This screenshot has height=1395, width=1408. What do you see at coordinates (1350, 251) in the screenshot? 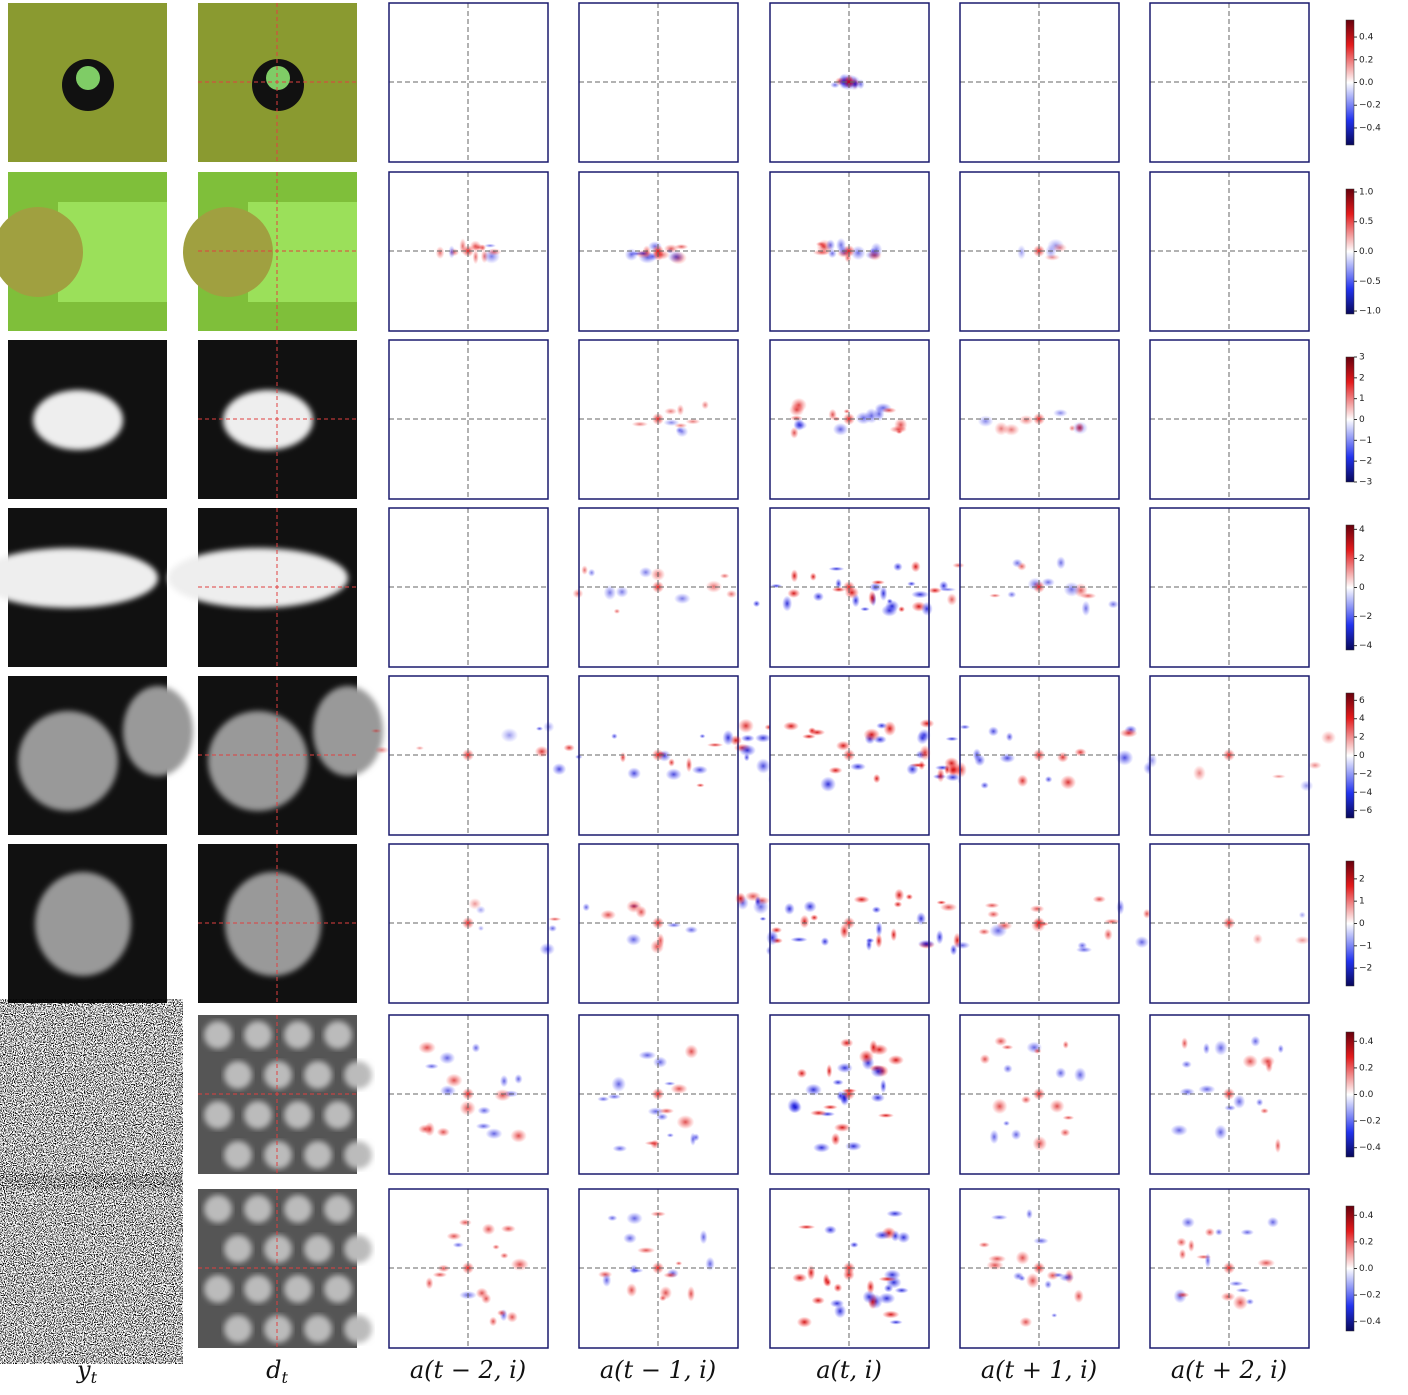
I see `colorbar` at bounding box center [1350, 251].